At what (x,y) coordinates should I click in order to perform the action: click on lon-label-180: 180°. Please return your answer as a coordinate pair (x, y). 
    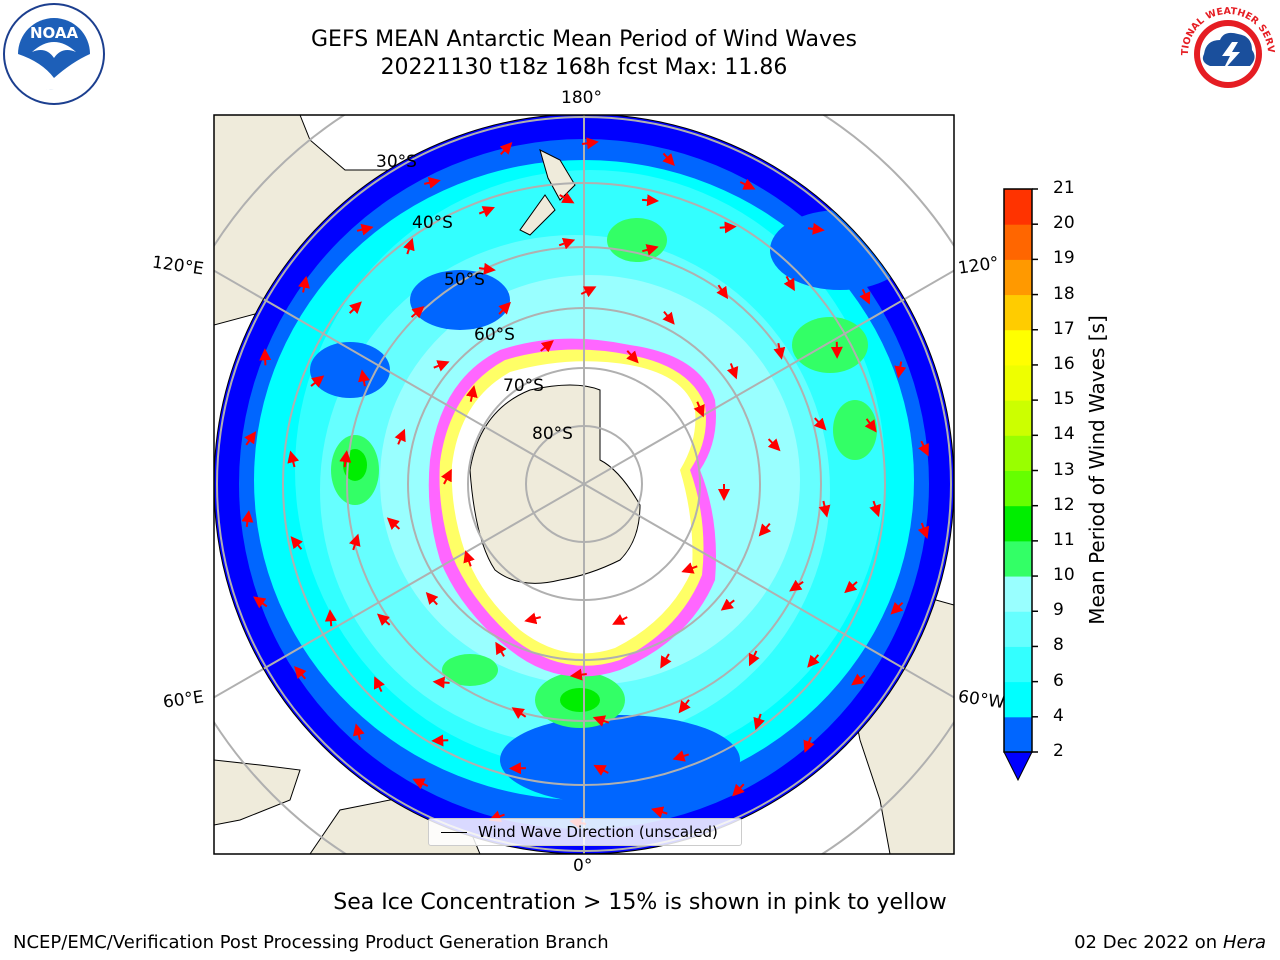
    Looking at the image, I should click on (581, 98).